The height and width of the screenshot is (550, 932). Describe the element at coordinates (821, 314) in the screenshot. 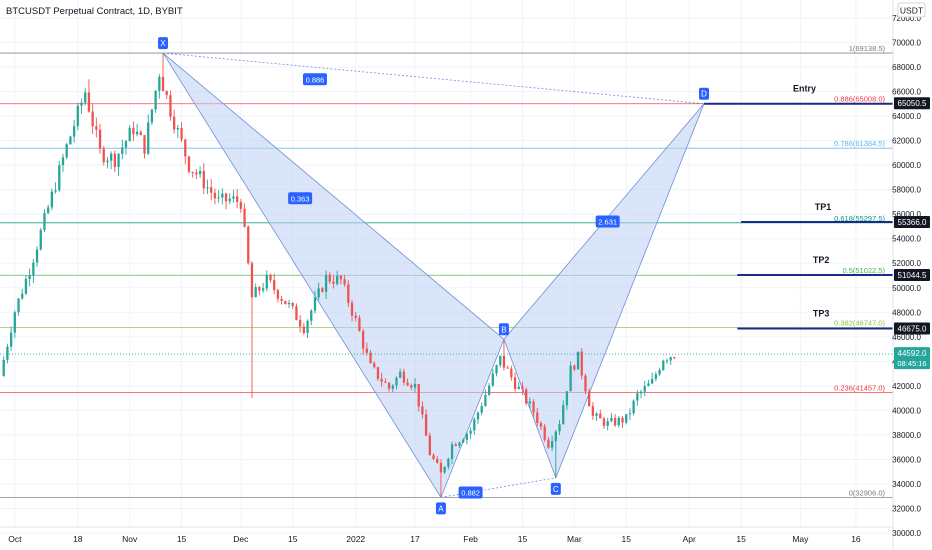

I see `target-label: TP3` at that location.